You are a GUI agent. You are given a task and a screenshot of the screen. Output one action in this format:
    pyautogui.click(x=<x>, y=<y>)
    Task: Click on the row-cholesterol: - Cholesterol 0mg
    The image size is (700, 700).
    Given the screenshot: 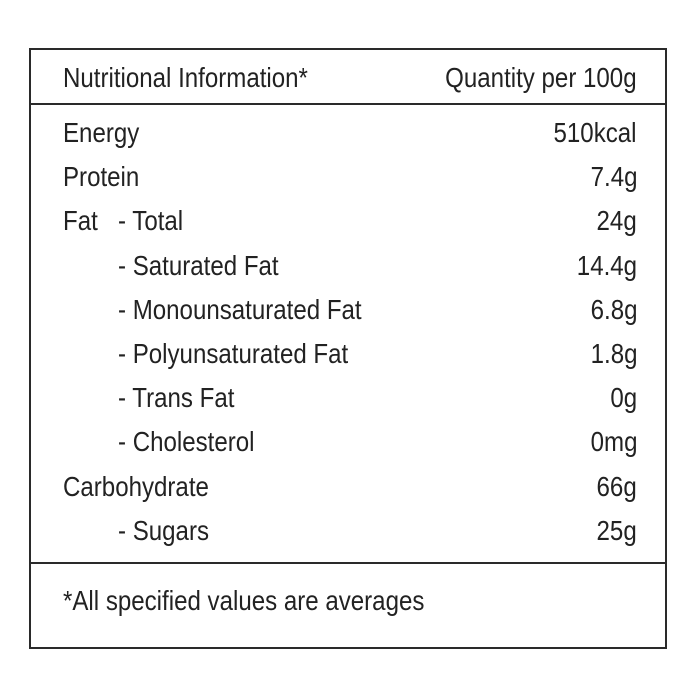 What is the action you would take?
    pyautogui.click(x=348, y=444)
    